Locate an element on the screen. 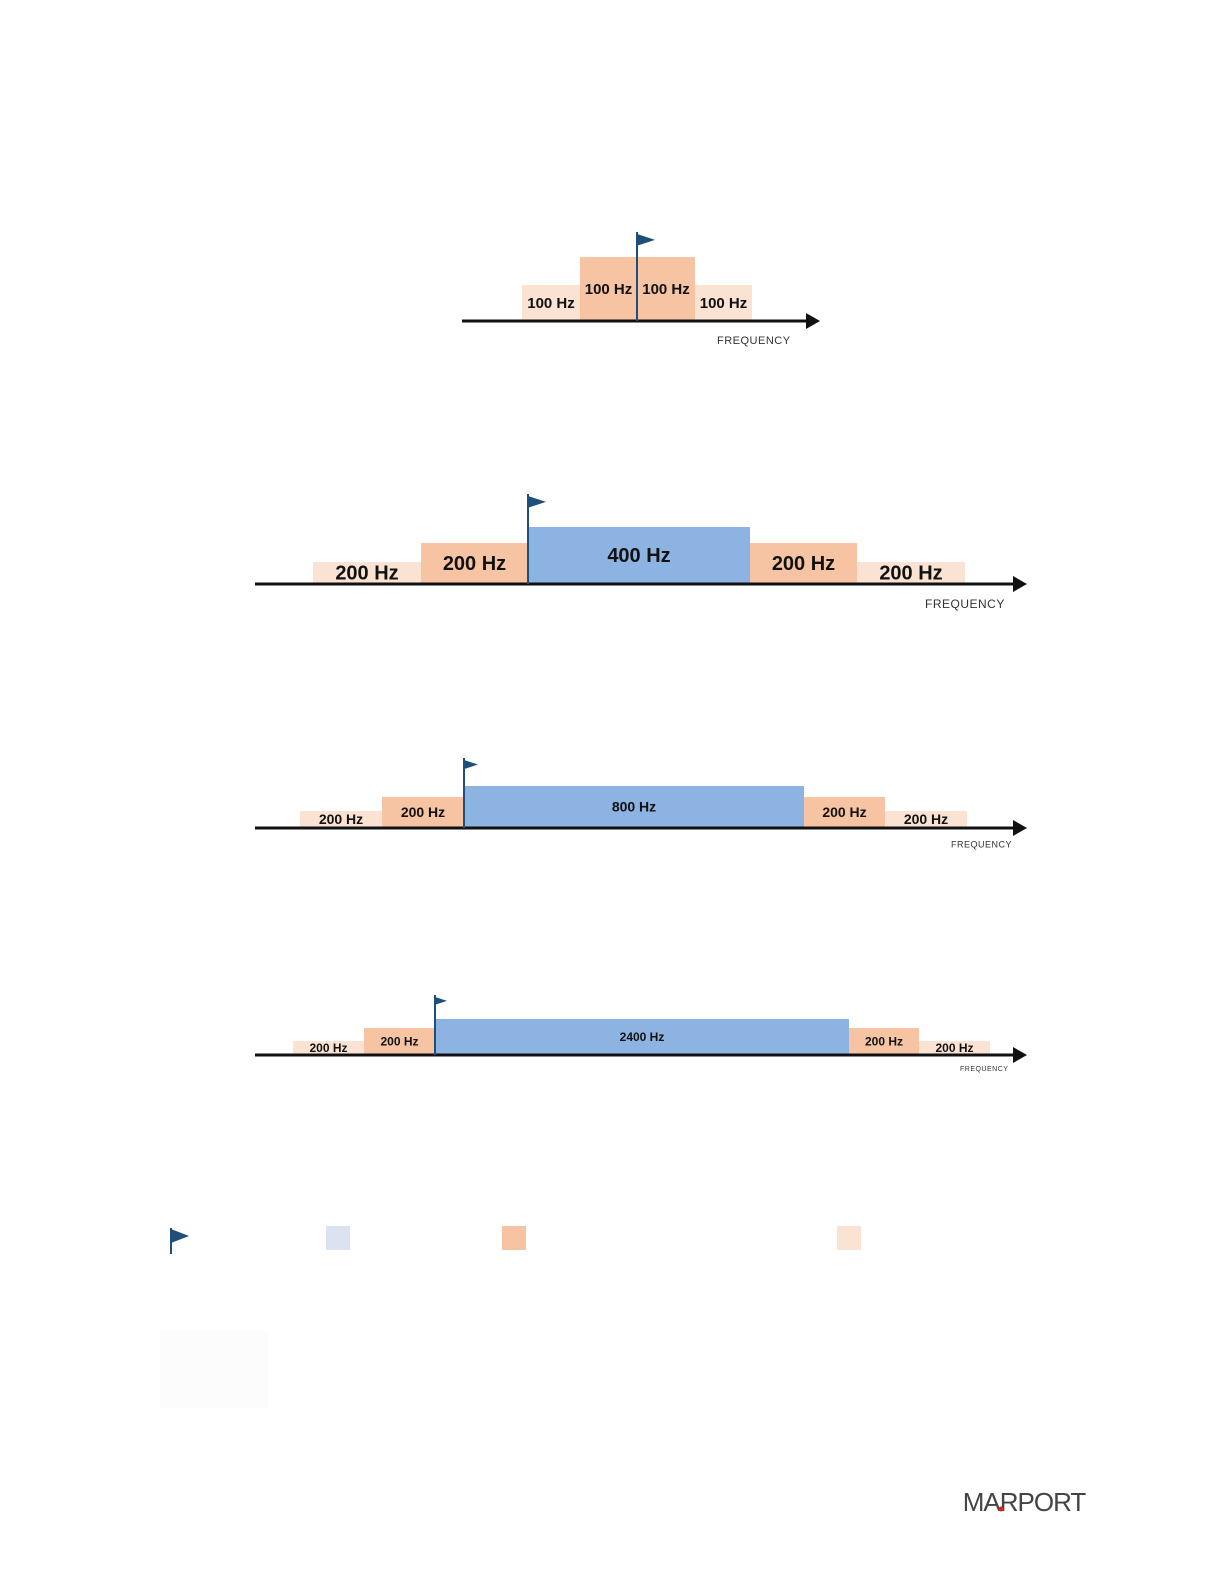 Image resolution: width=1224 pixels, height=1584 pixels. legend-flag is located at coordinates (180, 1236).